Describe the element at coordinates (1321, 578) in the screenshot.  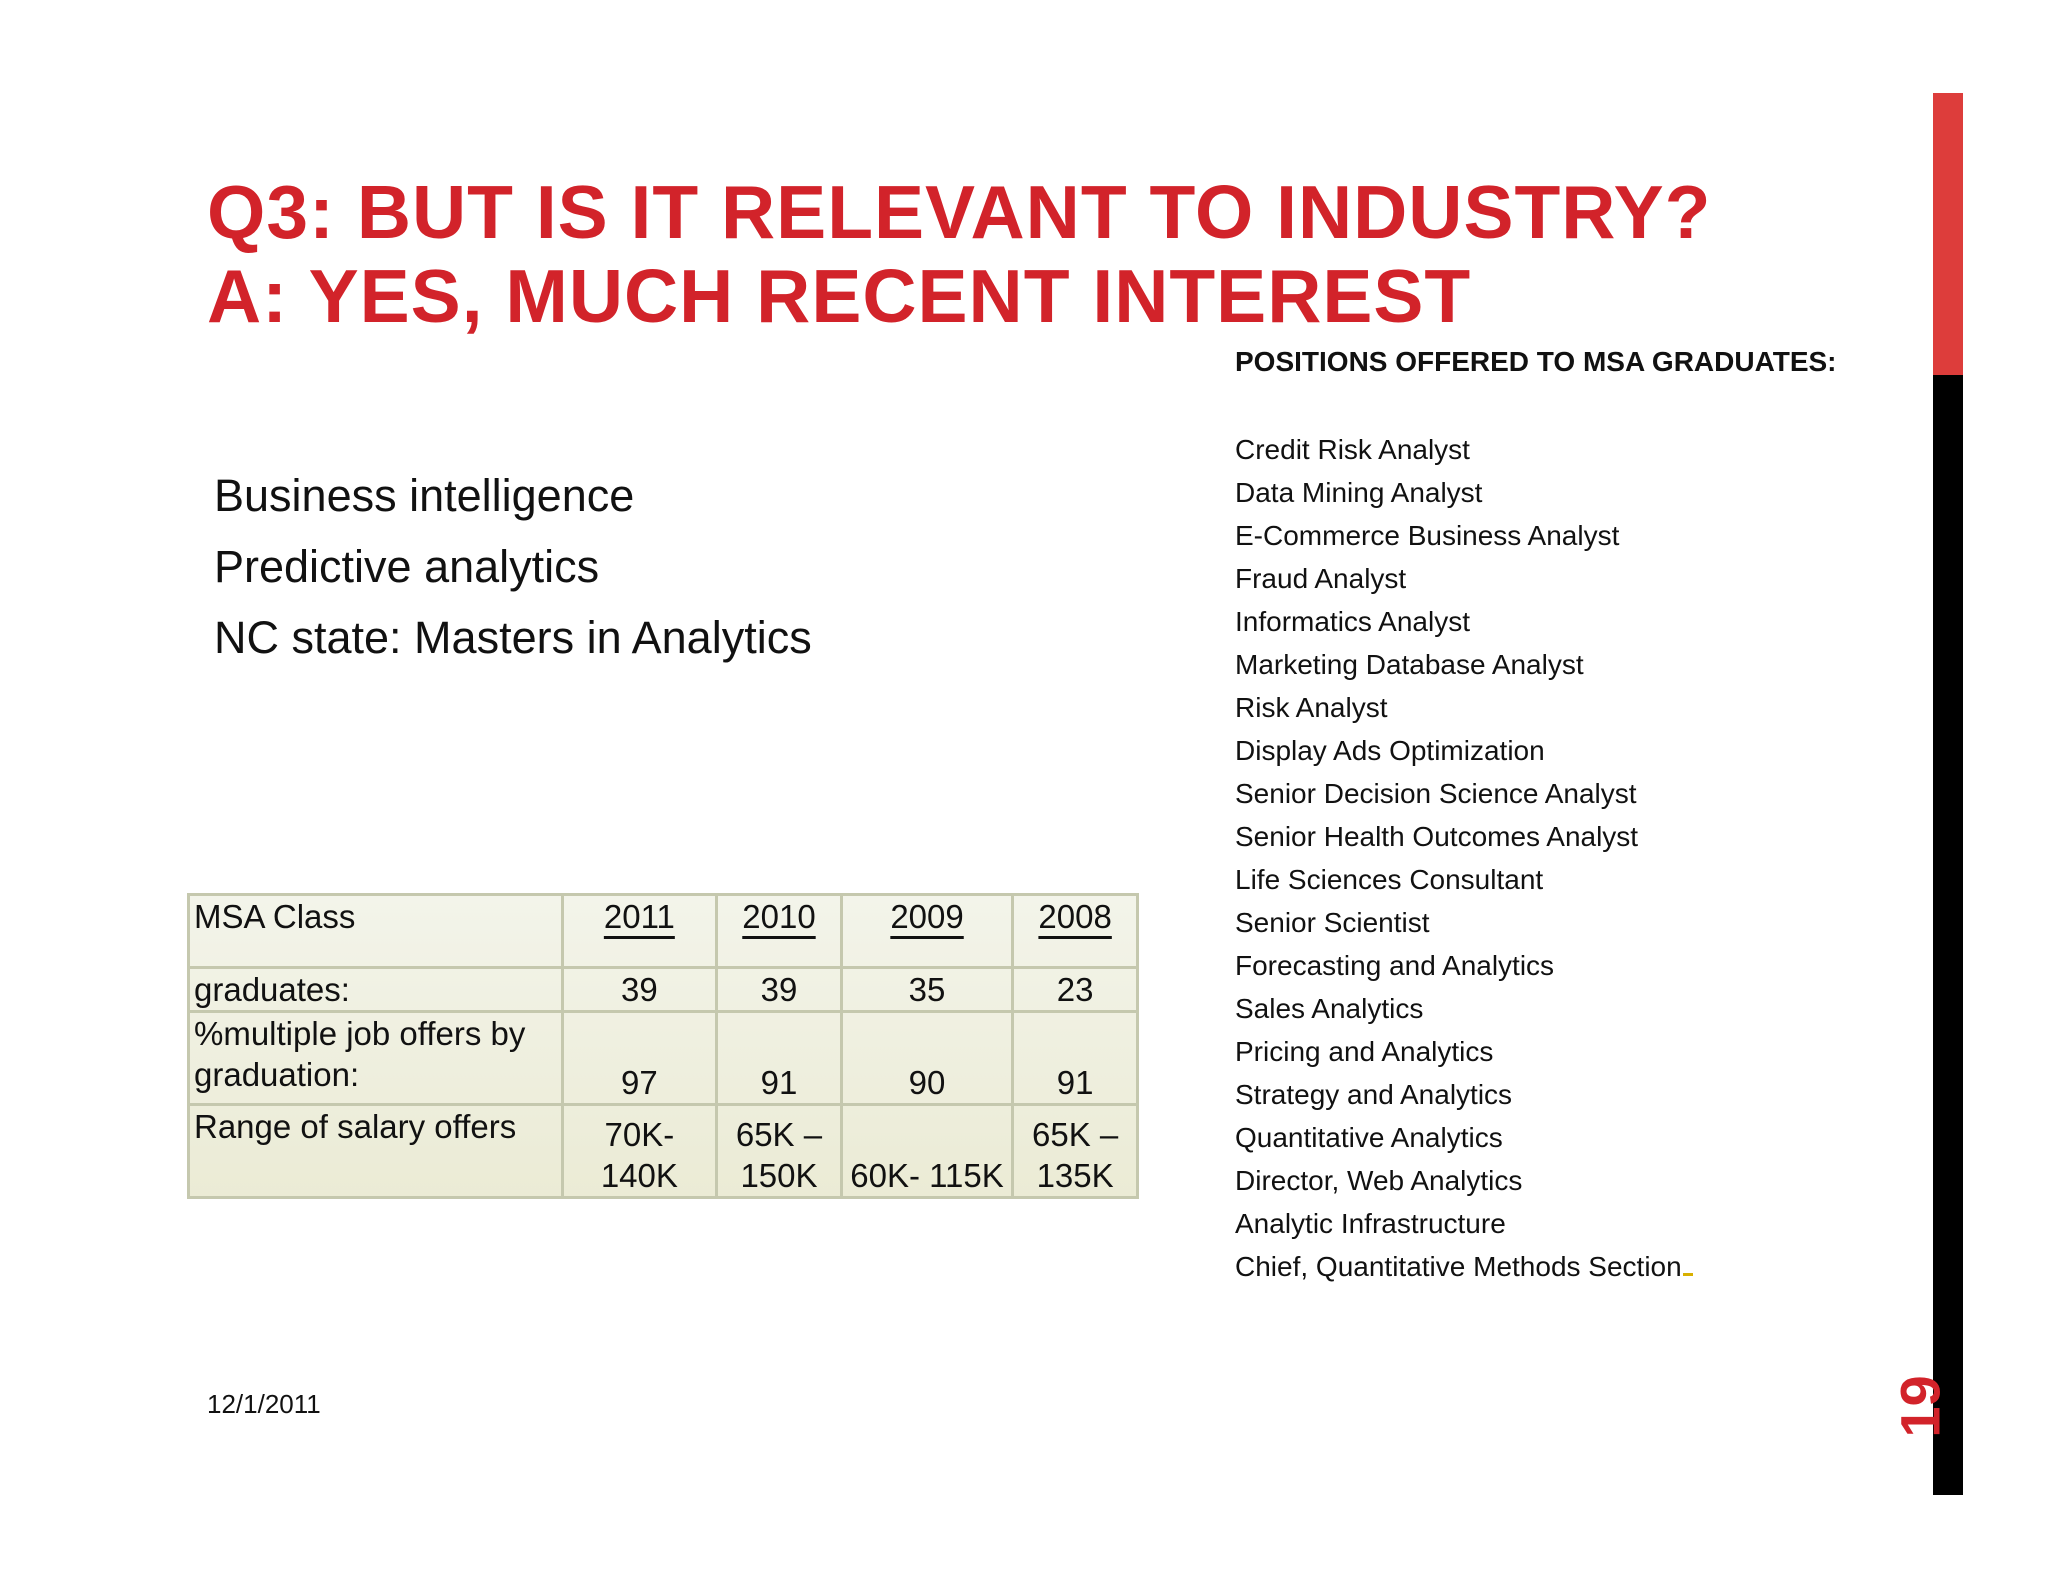
I see `position-item: Fraud Analyst` at that location.